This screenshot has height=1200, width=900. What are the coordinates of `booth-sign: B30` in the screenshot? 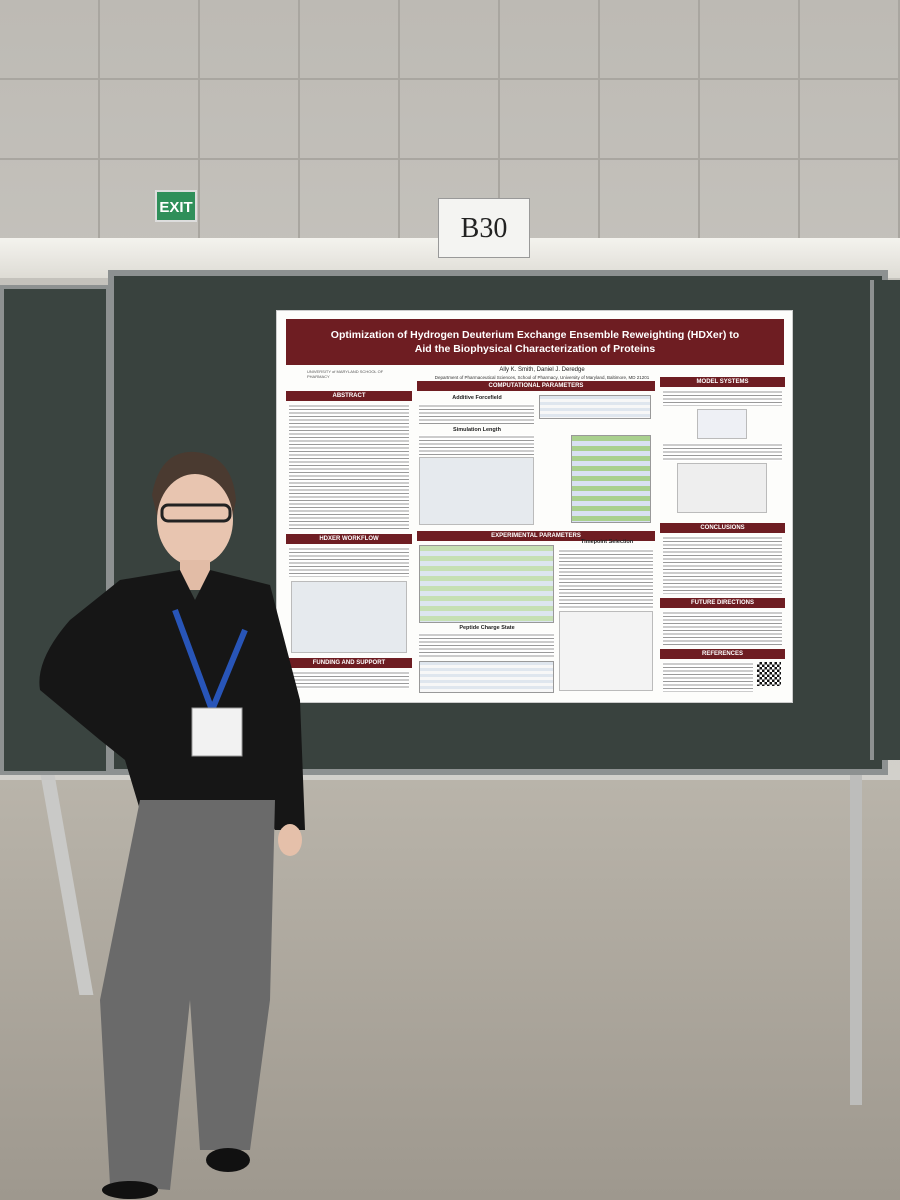 It's located at (484, 228).